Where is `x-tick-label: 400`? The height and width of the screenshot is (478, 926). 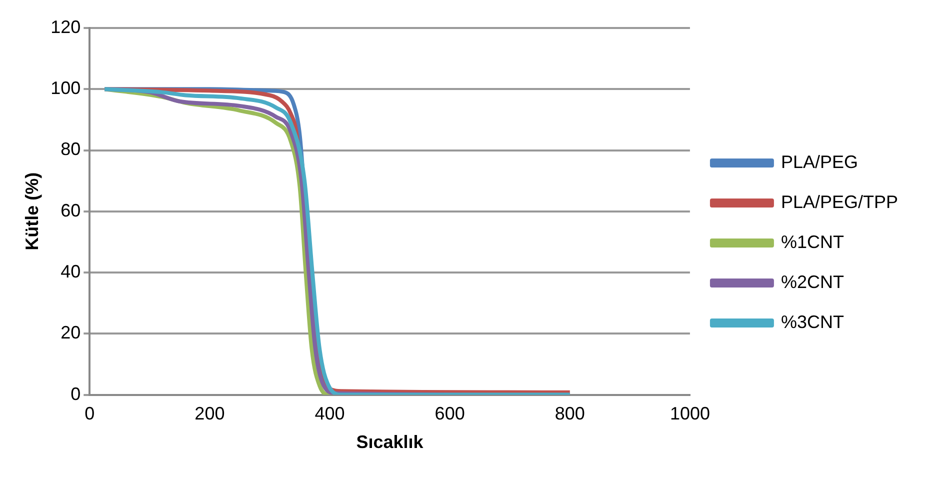 x-tick-label: 400 is located at coordinates (329, 414).